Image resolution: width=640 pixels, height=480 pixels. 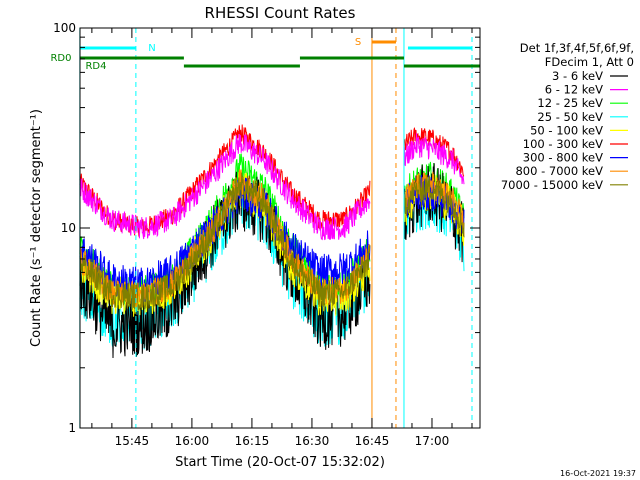 What do you see at coordinates (72, 428) in the screenshot?
I see `y-tick-label-1: 1` at bounding box center [72, 428].